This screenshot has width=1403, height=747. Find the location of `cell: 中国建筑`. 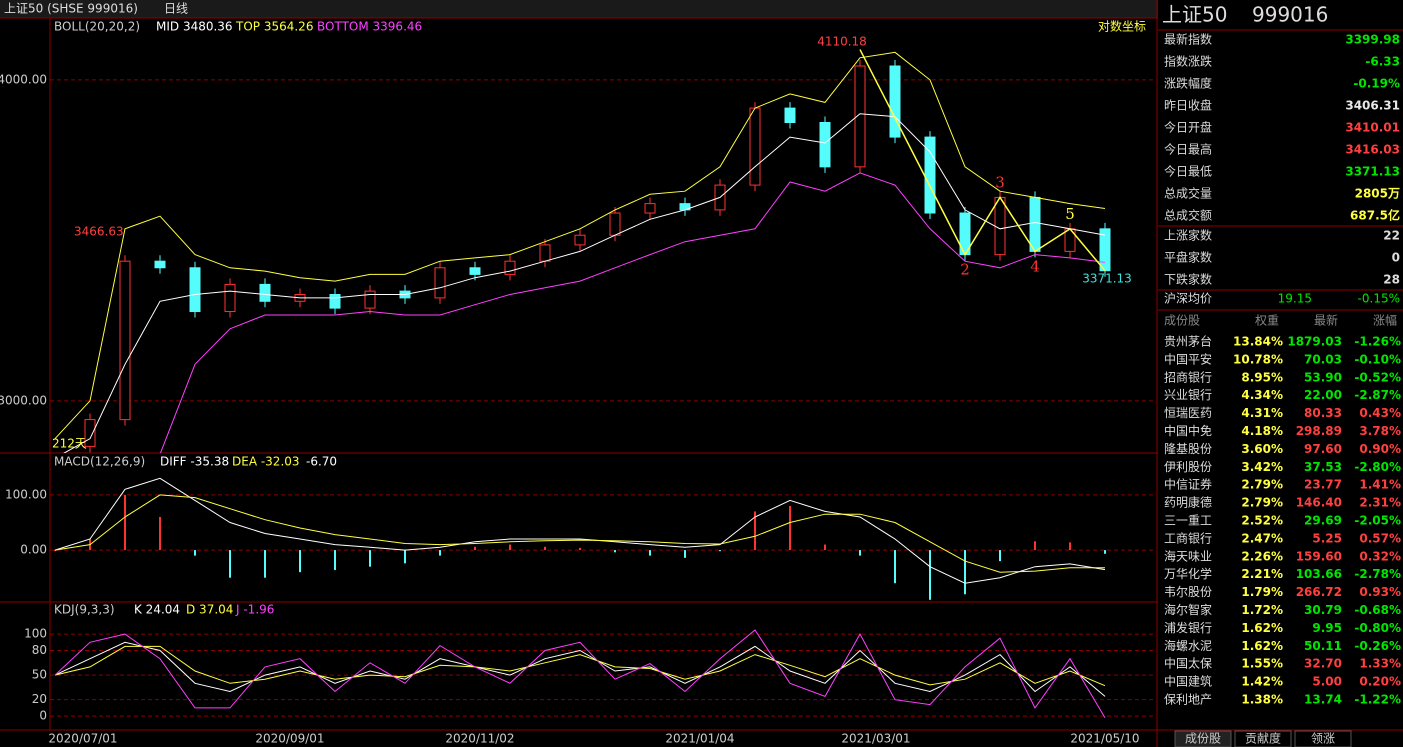

cell: 中国建筑 is located at coordinates (1188, 681).